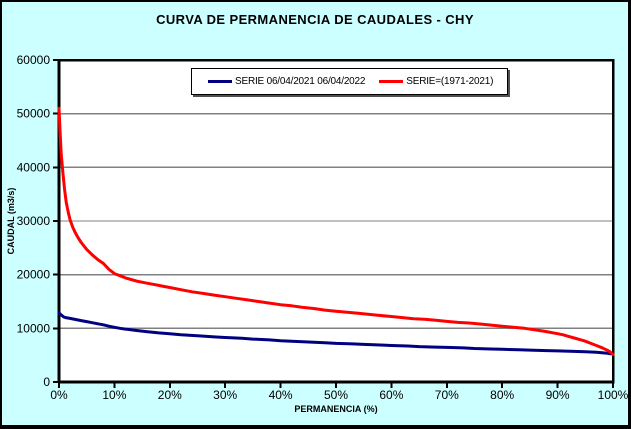 The height and width of the screenshot is (429, 631). What do you see at coordinates (450, 81) in the screenshot?
I see `legend-label: SERIE=(1971-2021)` at bounding box center [450, 81].